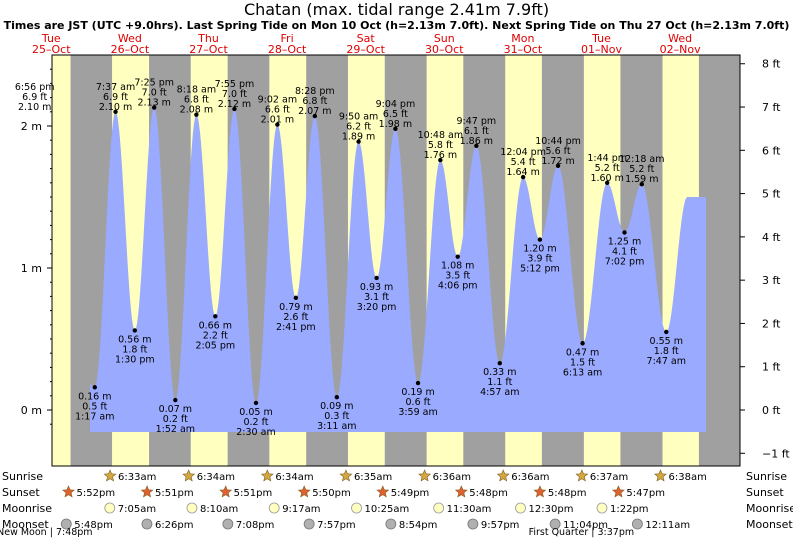  What do you see at coordinates (771, 107) in the screenshot?
I see `right-axis-tick-label: 7 ft` at bounding box center [771, 107].